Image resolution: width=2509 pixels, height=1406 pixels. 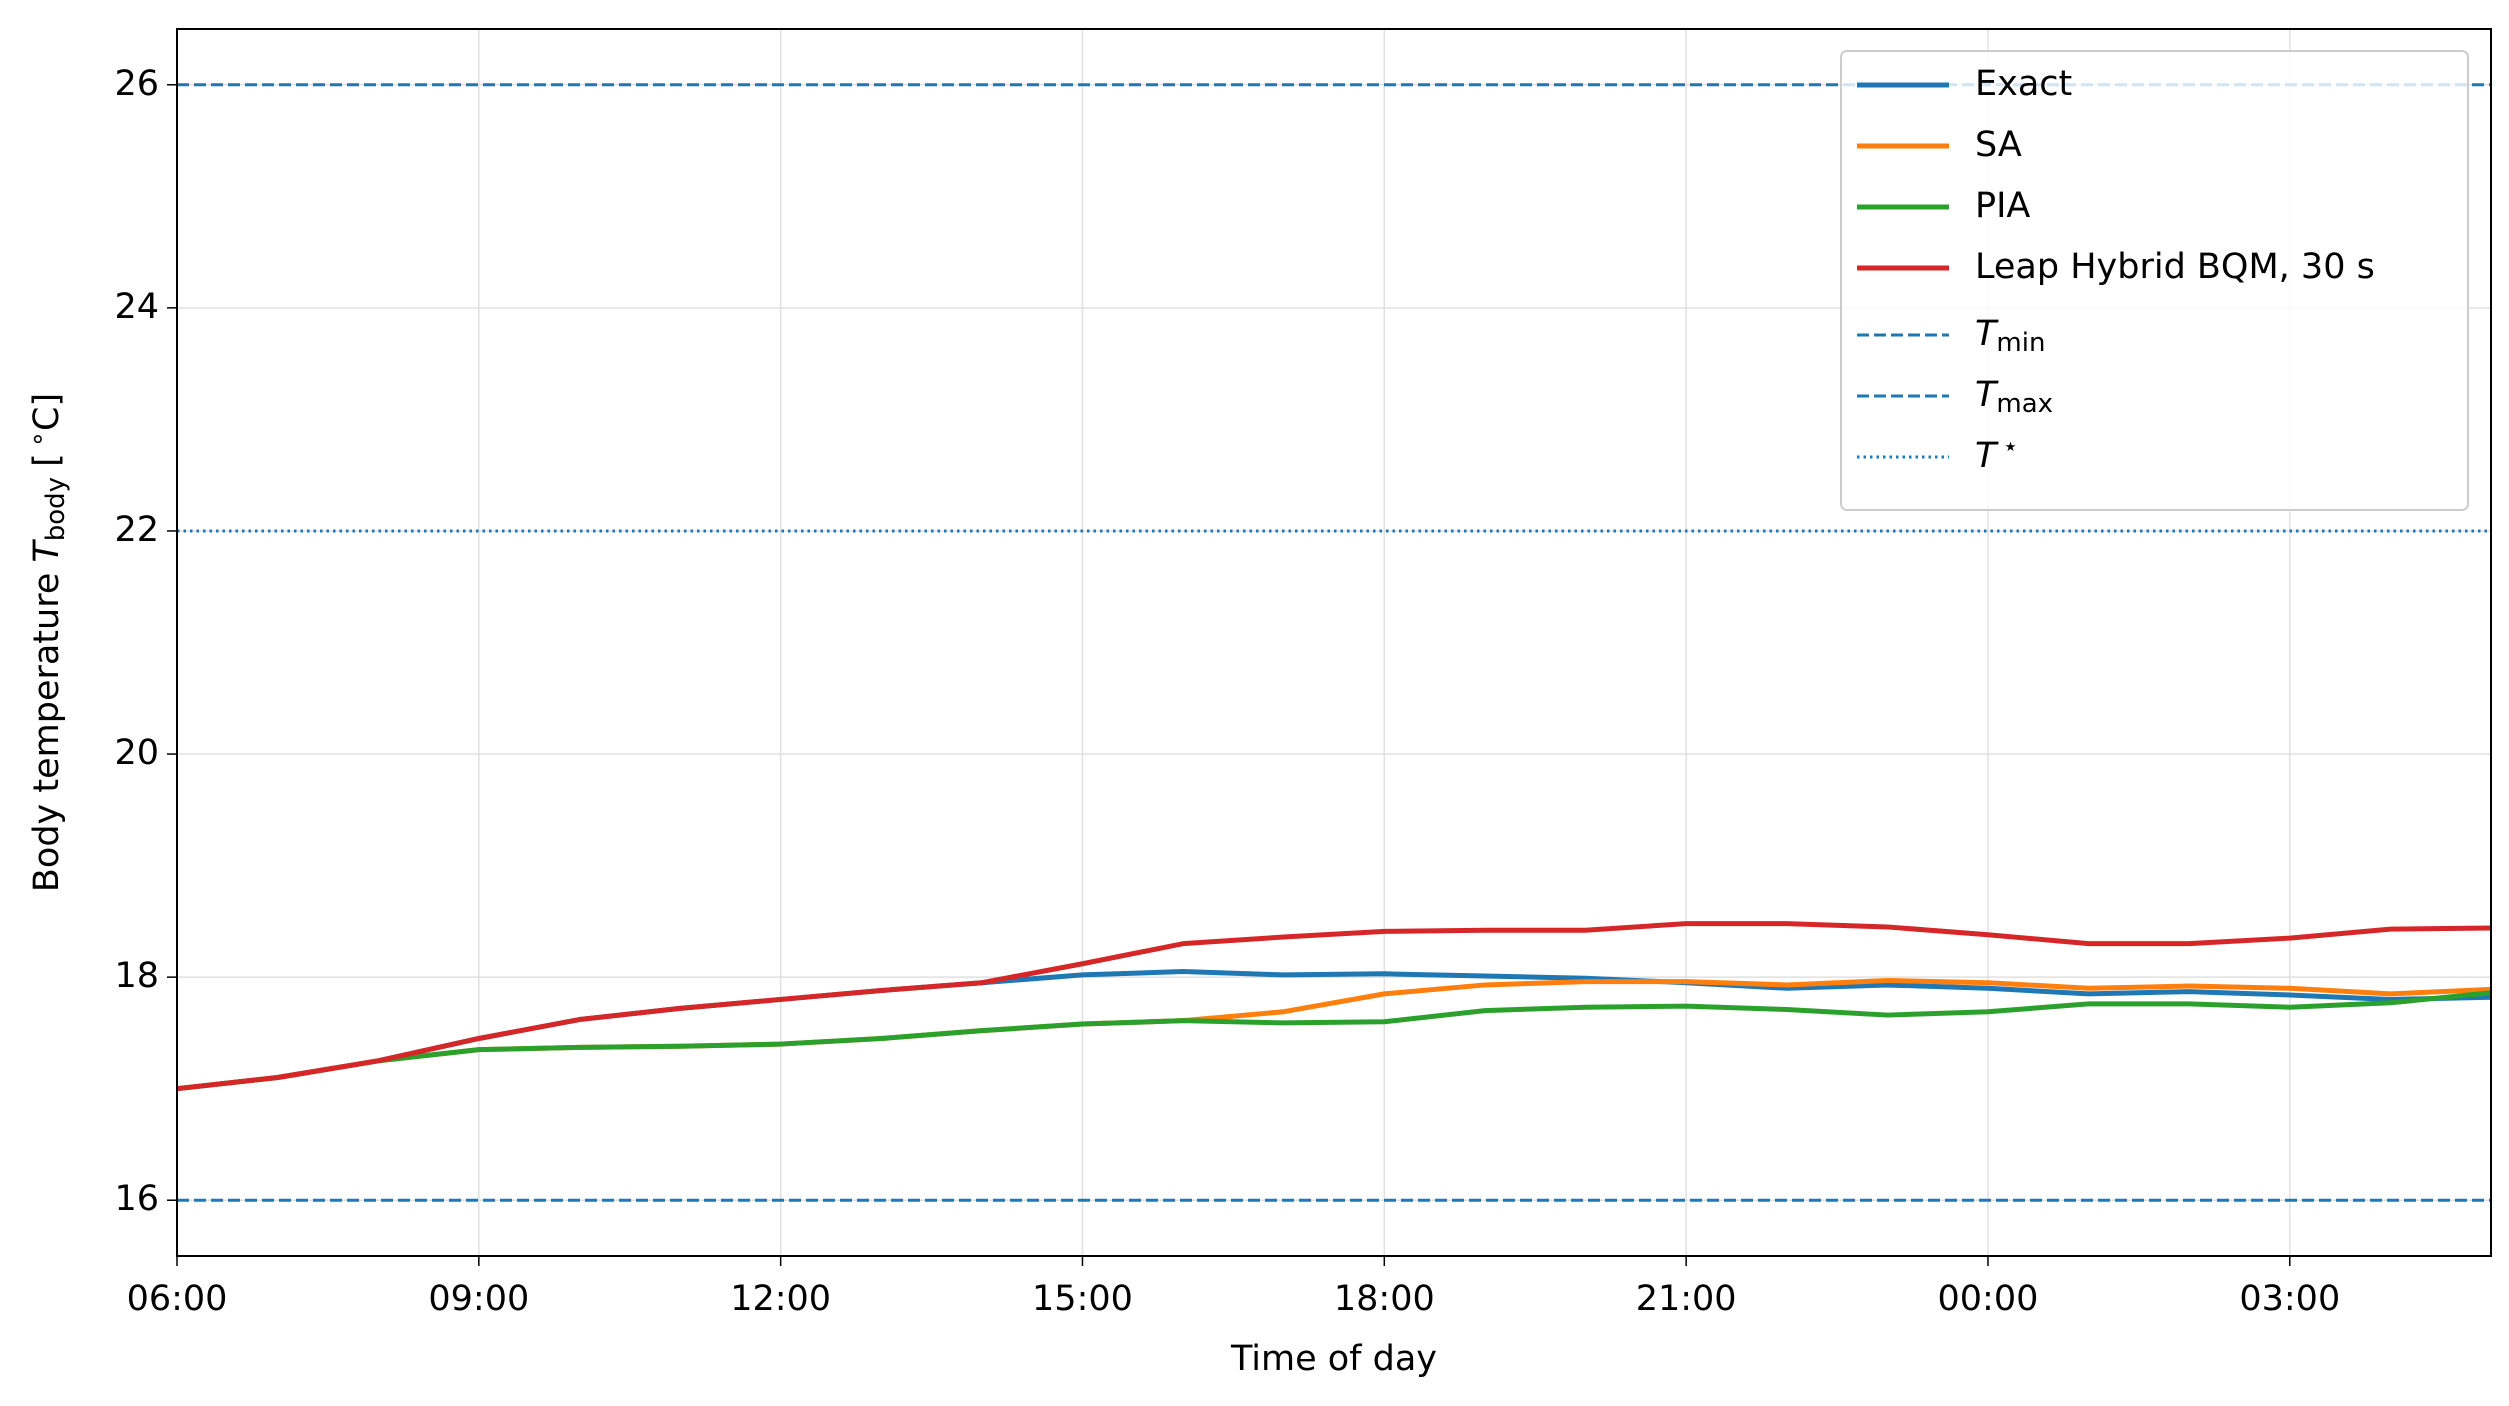 I want to click on y-label-unit: [, so click(x=47, y=460).